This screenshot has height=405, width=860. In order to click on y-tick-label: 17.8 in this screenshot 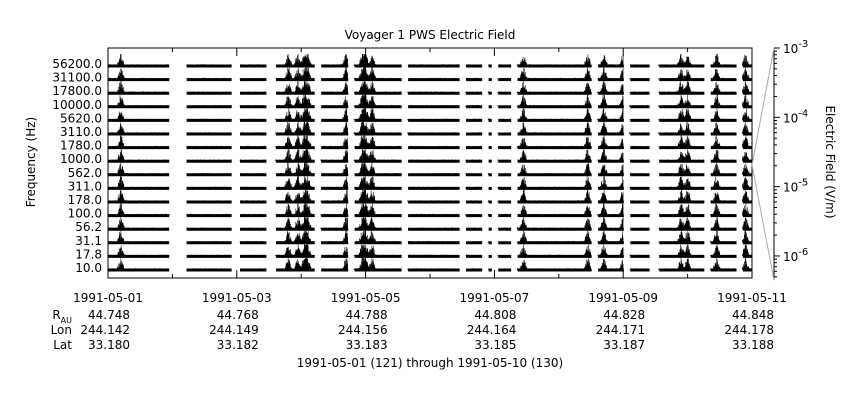, I will do `click(88, 254)`.